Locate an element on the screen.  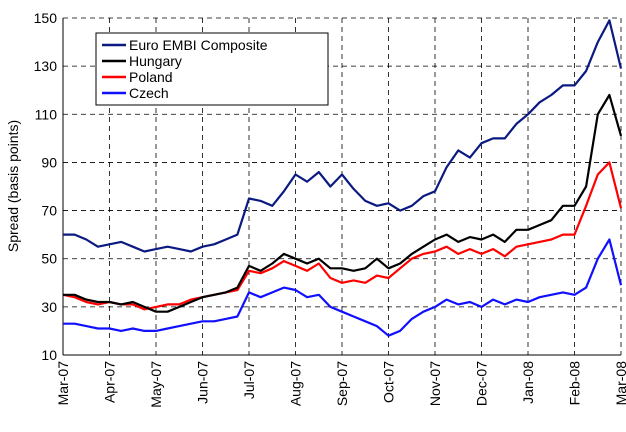
x-tick-label: May-07 is located at coordinates (156, 384).